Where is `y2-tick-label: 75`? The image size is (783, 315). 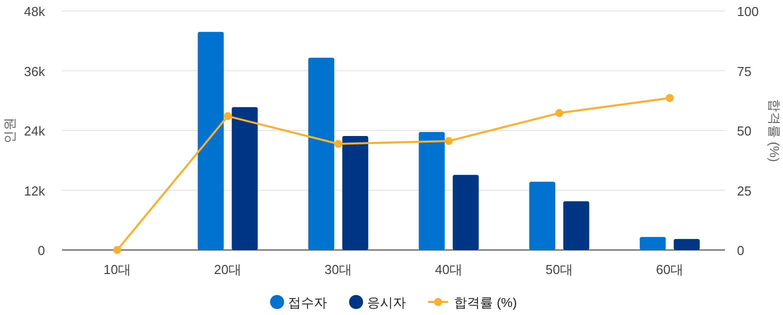
y2-tick-label: 75 is located at coordinates (744, 71).